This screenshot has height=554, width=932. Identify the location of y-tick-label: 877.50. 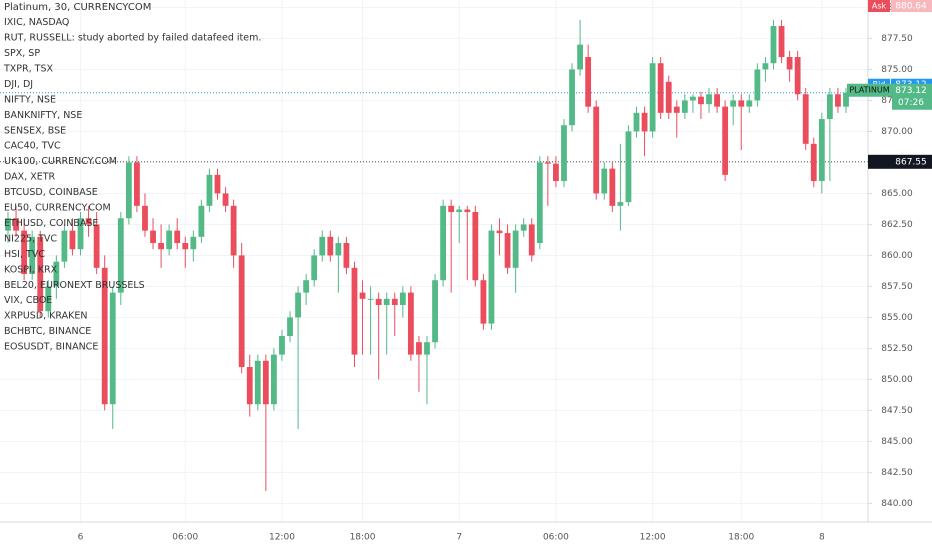
(897, 39).